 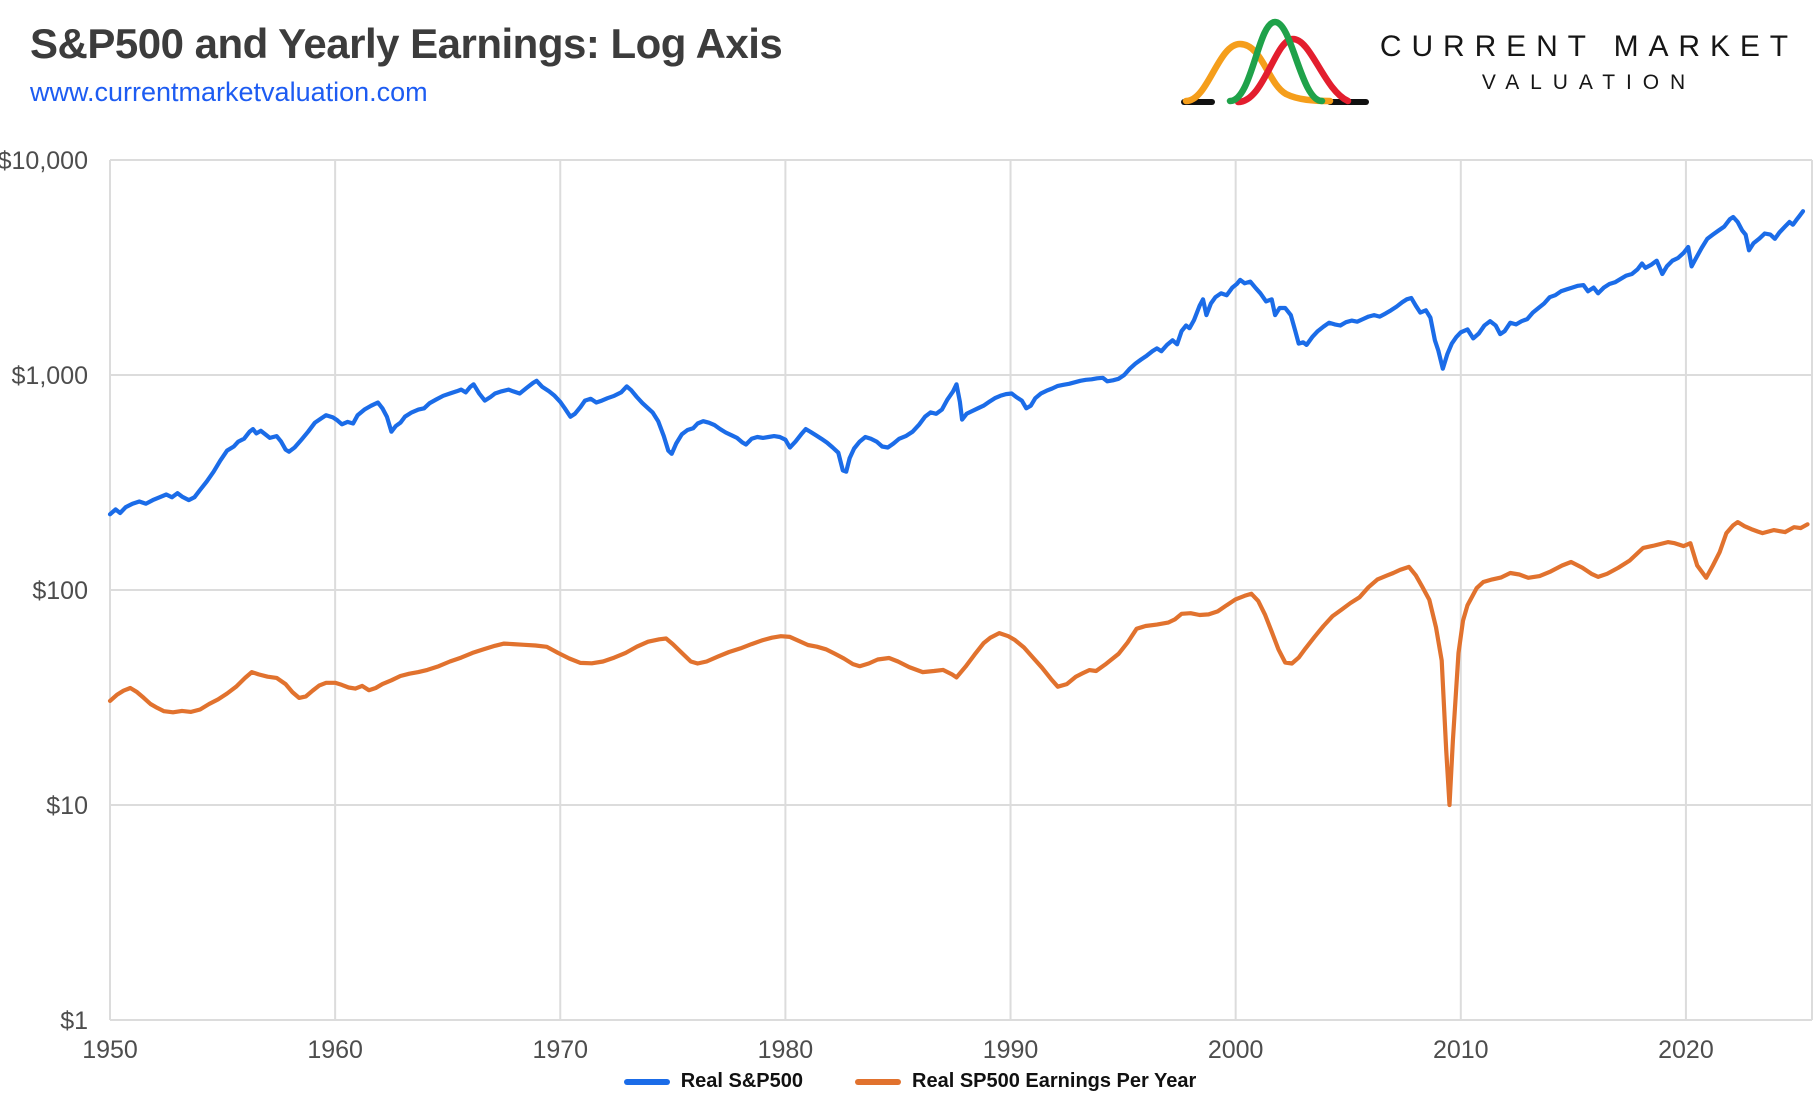 What do you see at coordinates (646, 1081) in the screenshot?
I see `legend-swatch-real-sp500` at bounding box center [646, 1081].